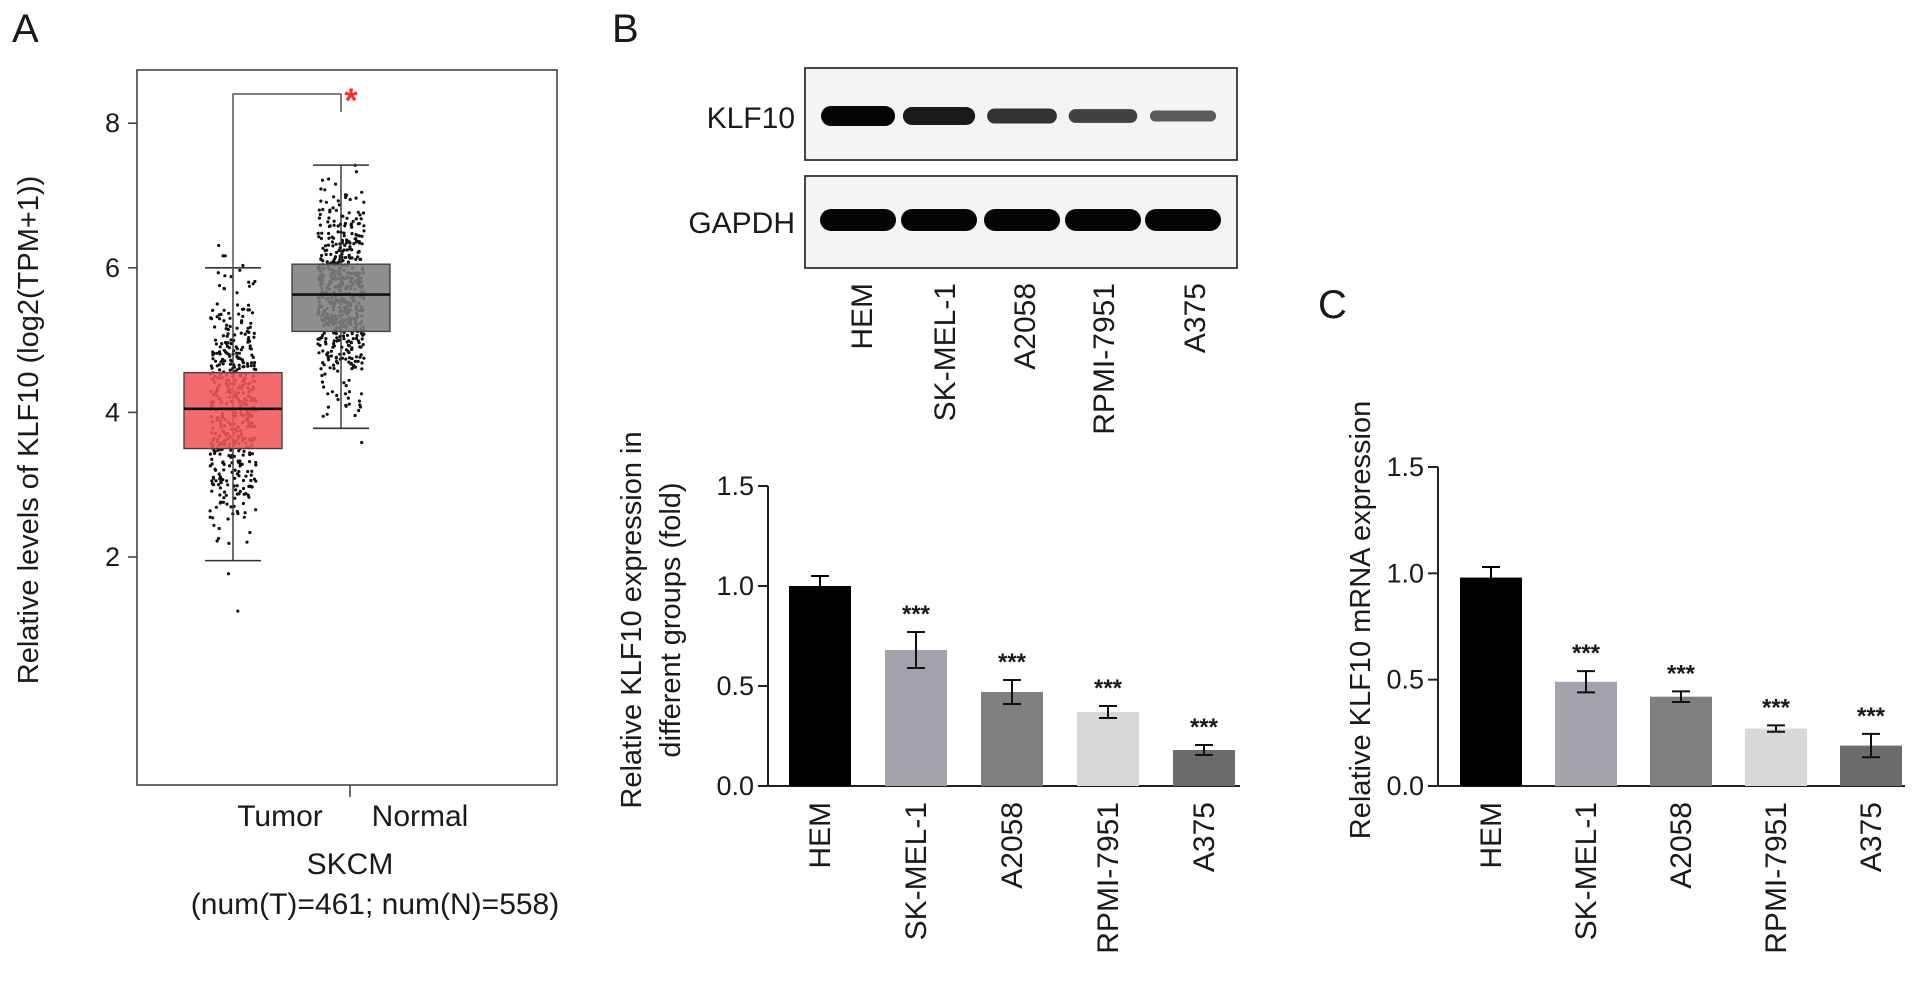  I want to click on panel-a-y-ticks: 2 4 6 8, so click(121, 340).